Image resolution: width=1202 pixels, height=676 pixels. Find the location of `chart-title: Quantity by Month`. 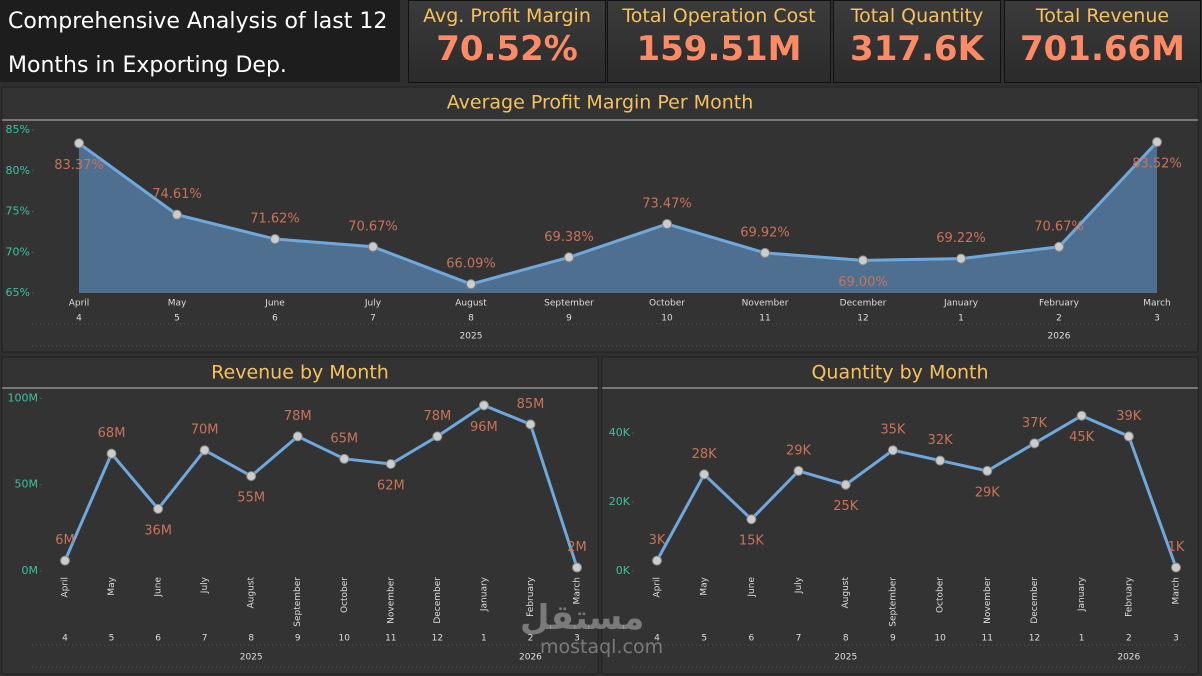

chart-title: Quantity by Month is located at coordinates (899, 373).